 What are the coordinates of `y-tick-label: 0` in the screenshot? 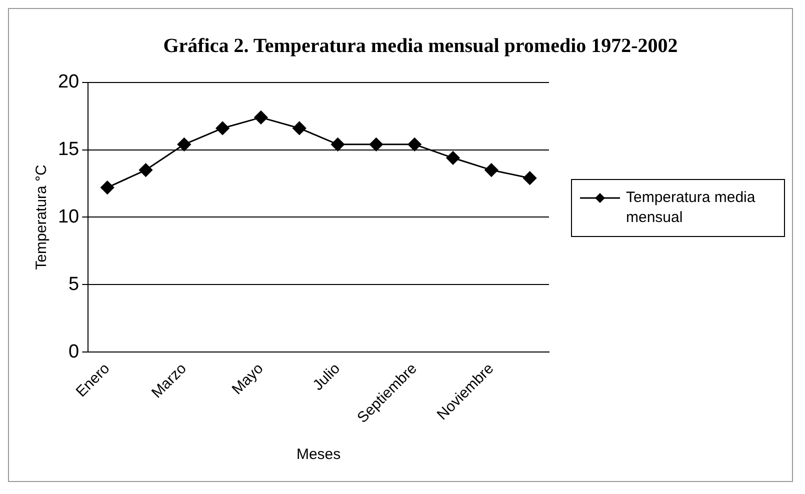 It's located at (74, 351).